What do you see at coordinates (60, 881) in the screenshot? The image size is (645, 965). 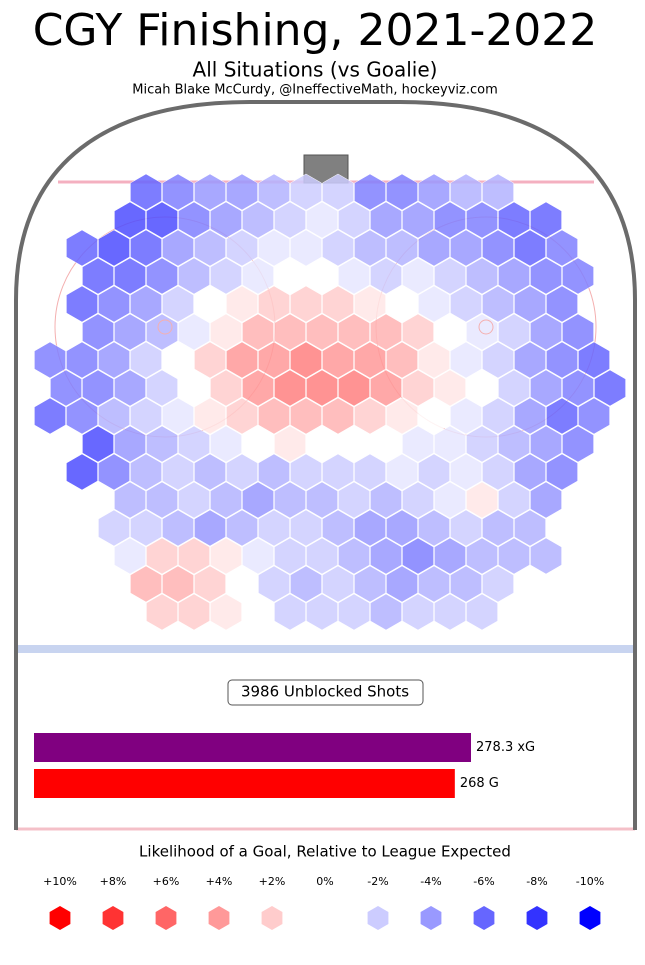 I see `legend-label: +10%` at bounding box center [60, 881].